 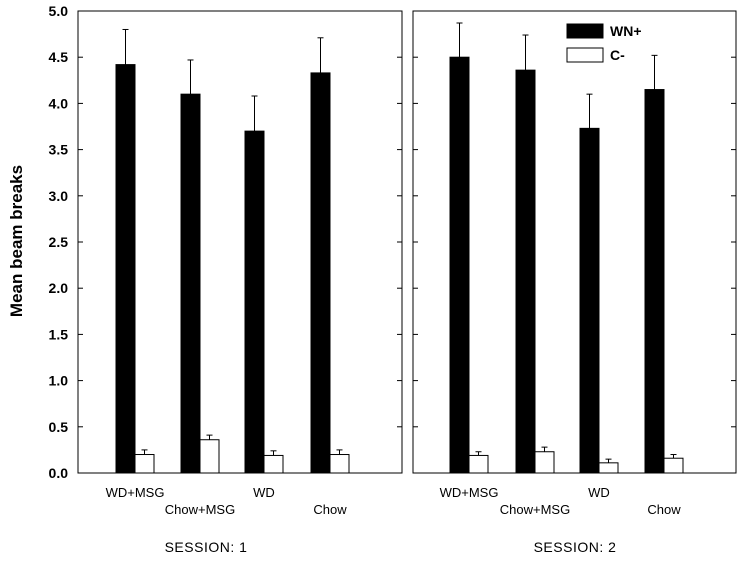 I want to click on legend-label-c-minus: C-, so click(x=617, y=55).